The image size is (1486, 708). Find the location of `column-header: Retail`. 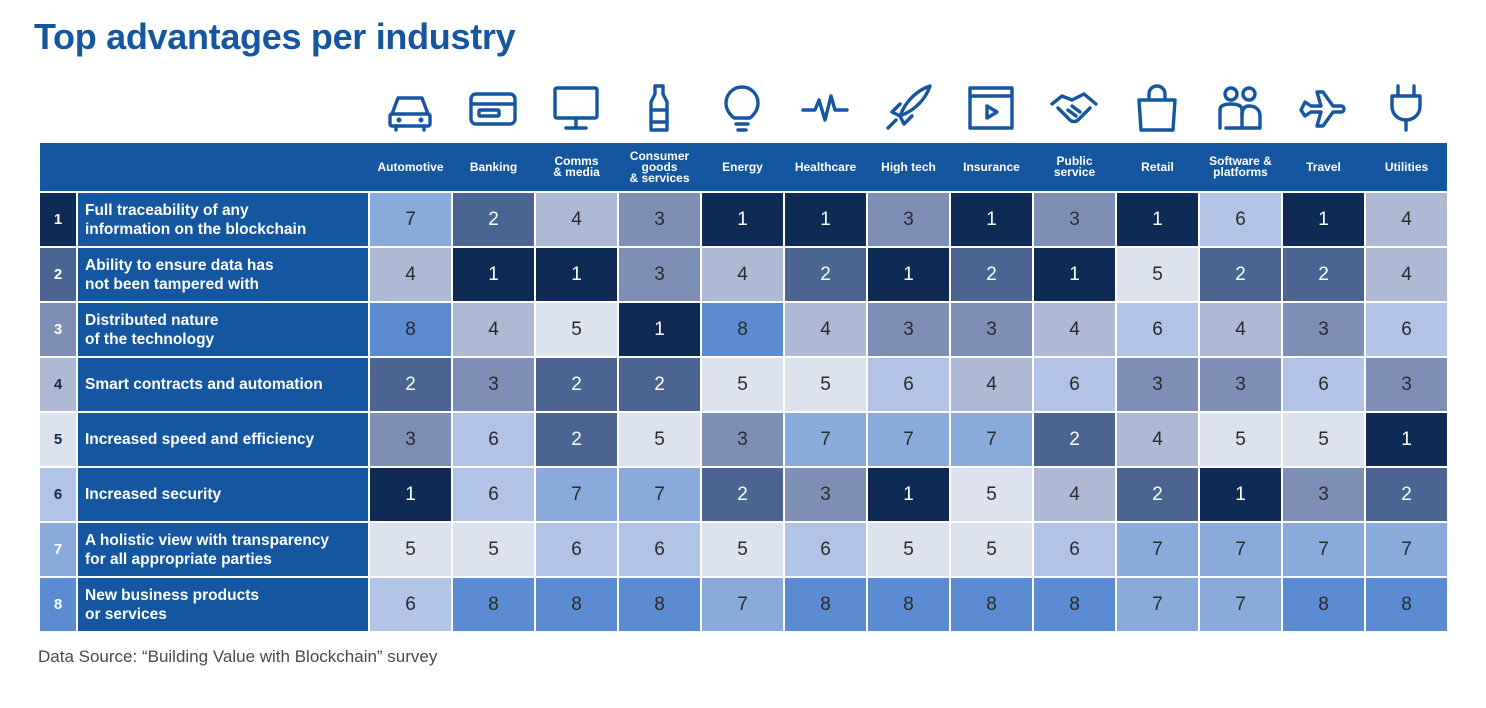

column-header: Retail is located at coordinates (1157, 167).